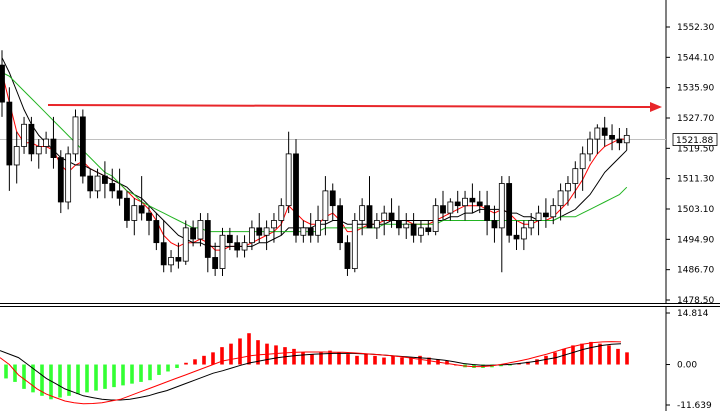  Describe the element at coordinates (695, 28) in the screenshot. I see `price-tick-label: 1552.30` at that location.